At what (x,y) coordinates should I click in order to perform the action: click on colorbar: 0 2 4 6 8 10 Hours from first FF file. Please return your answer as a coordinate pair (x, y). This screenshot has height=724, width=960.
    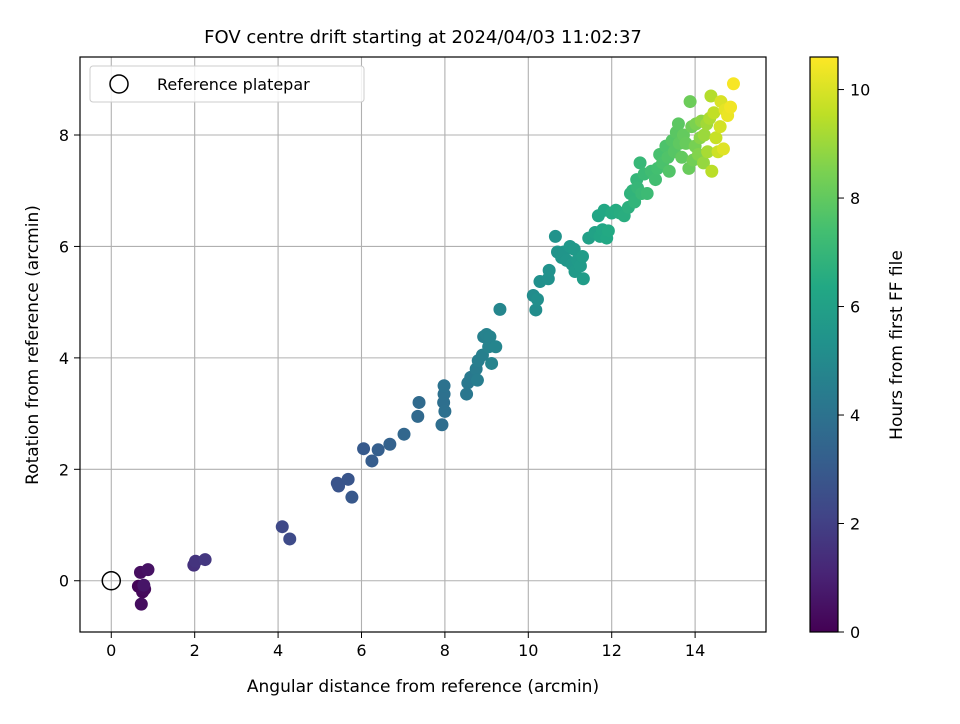
    Looking at the image, I should click on (858, 349).